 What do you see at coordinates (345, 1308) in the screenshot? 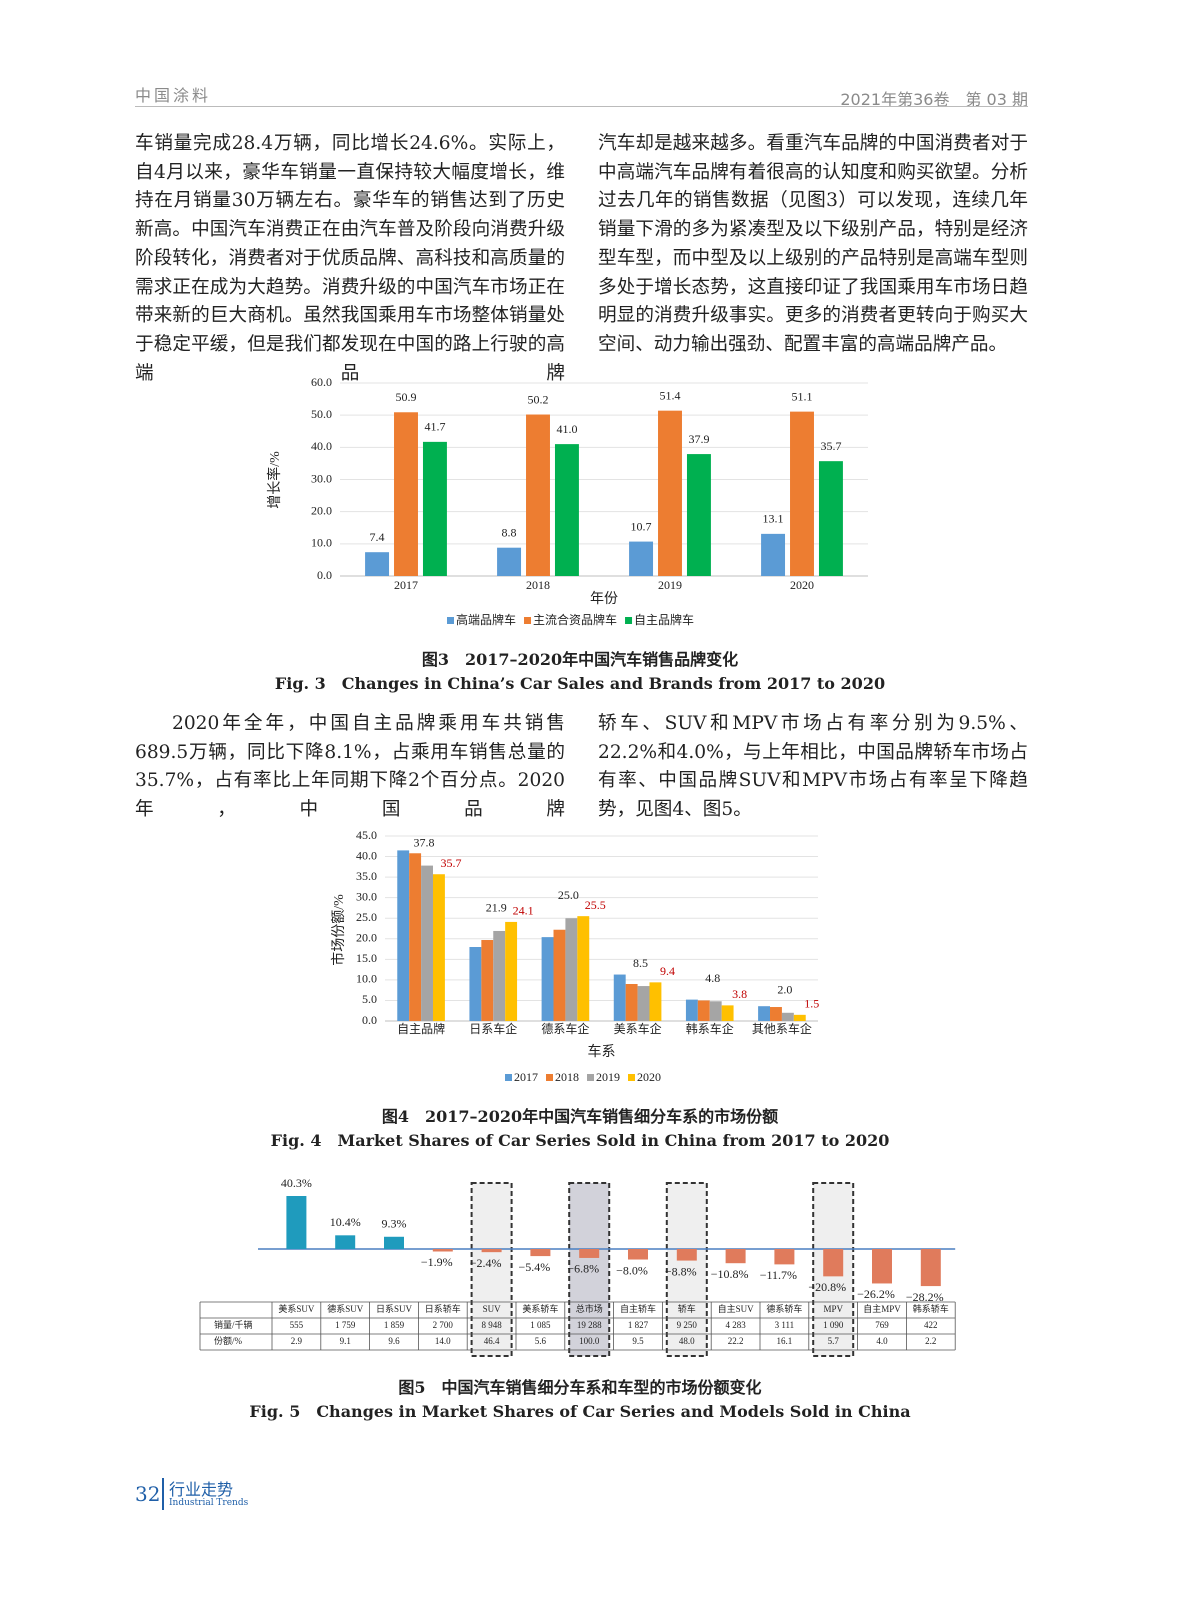
I see `table-header: 德系SUV` at bounding box center [345, 1308].